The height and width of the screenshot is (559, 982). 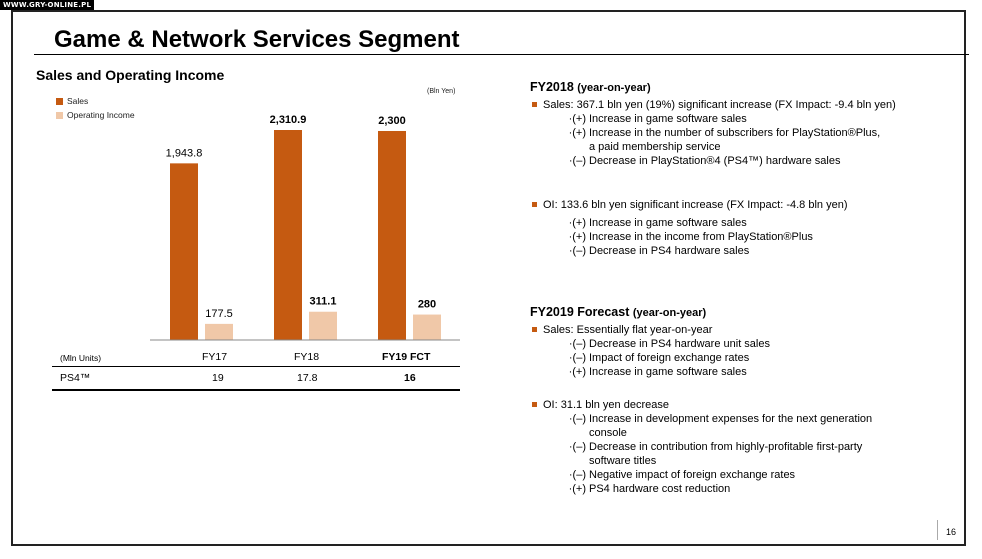 I want to click on page-number: 16, so click(x=951, y=532).